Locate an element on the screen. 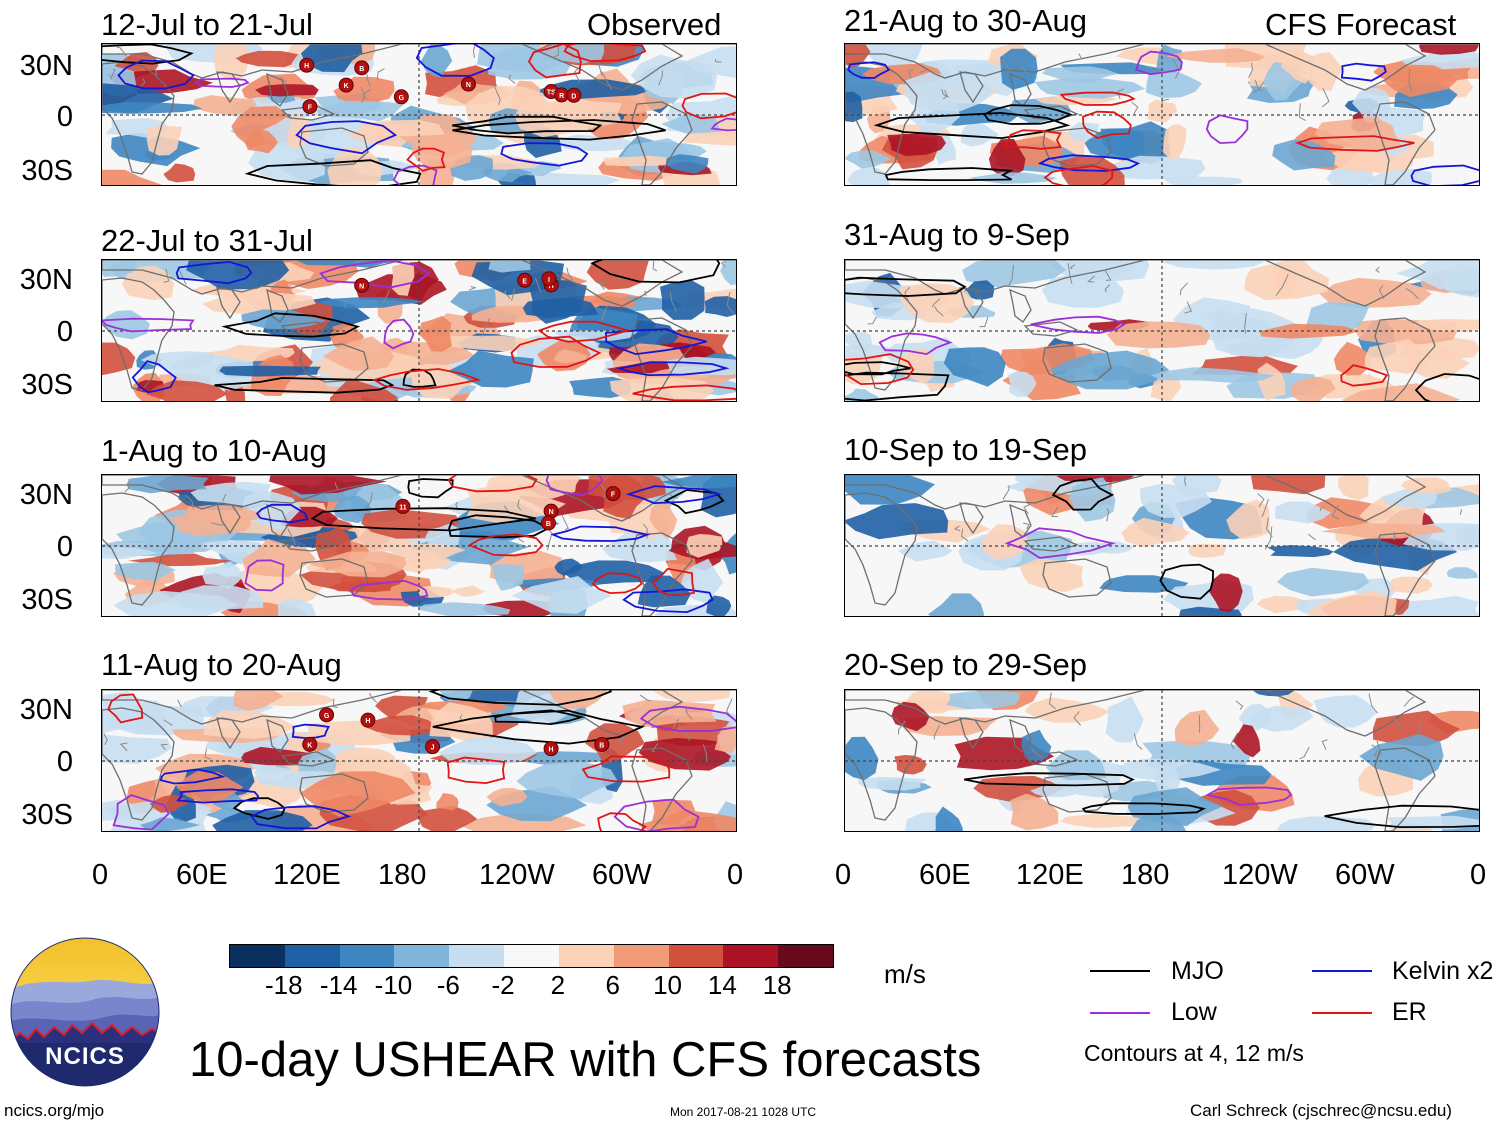  colorbar-tick-label: 2 is located at coordinates (558, 985).